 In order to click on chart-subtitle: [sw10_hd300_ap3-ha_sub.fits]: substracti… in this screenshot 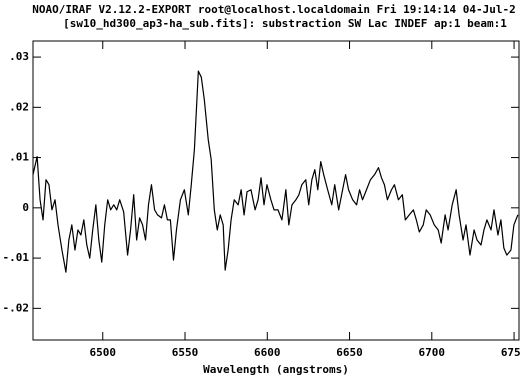, I will do `click(285, 23)`.